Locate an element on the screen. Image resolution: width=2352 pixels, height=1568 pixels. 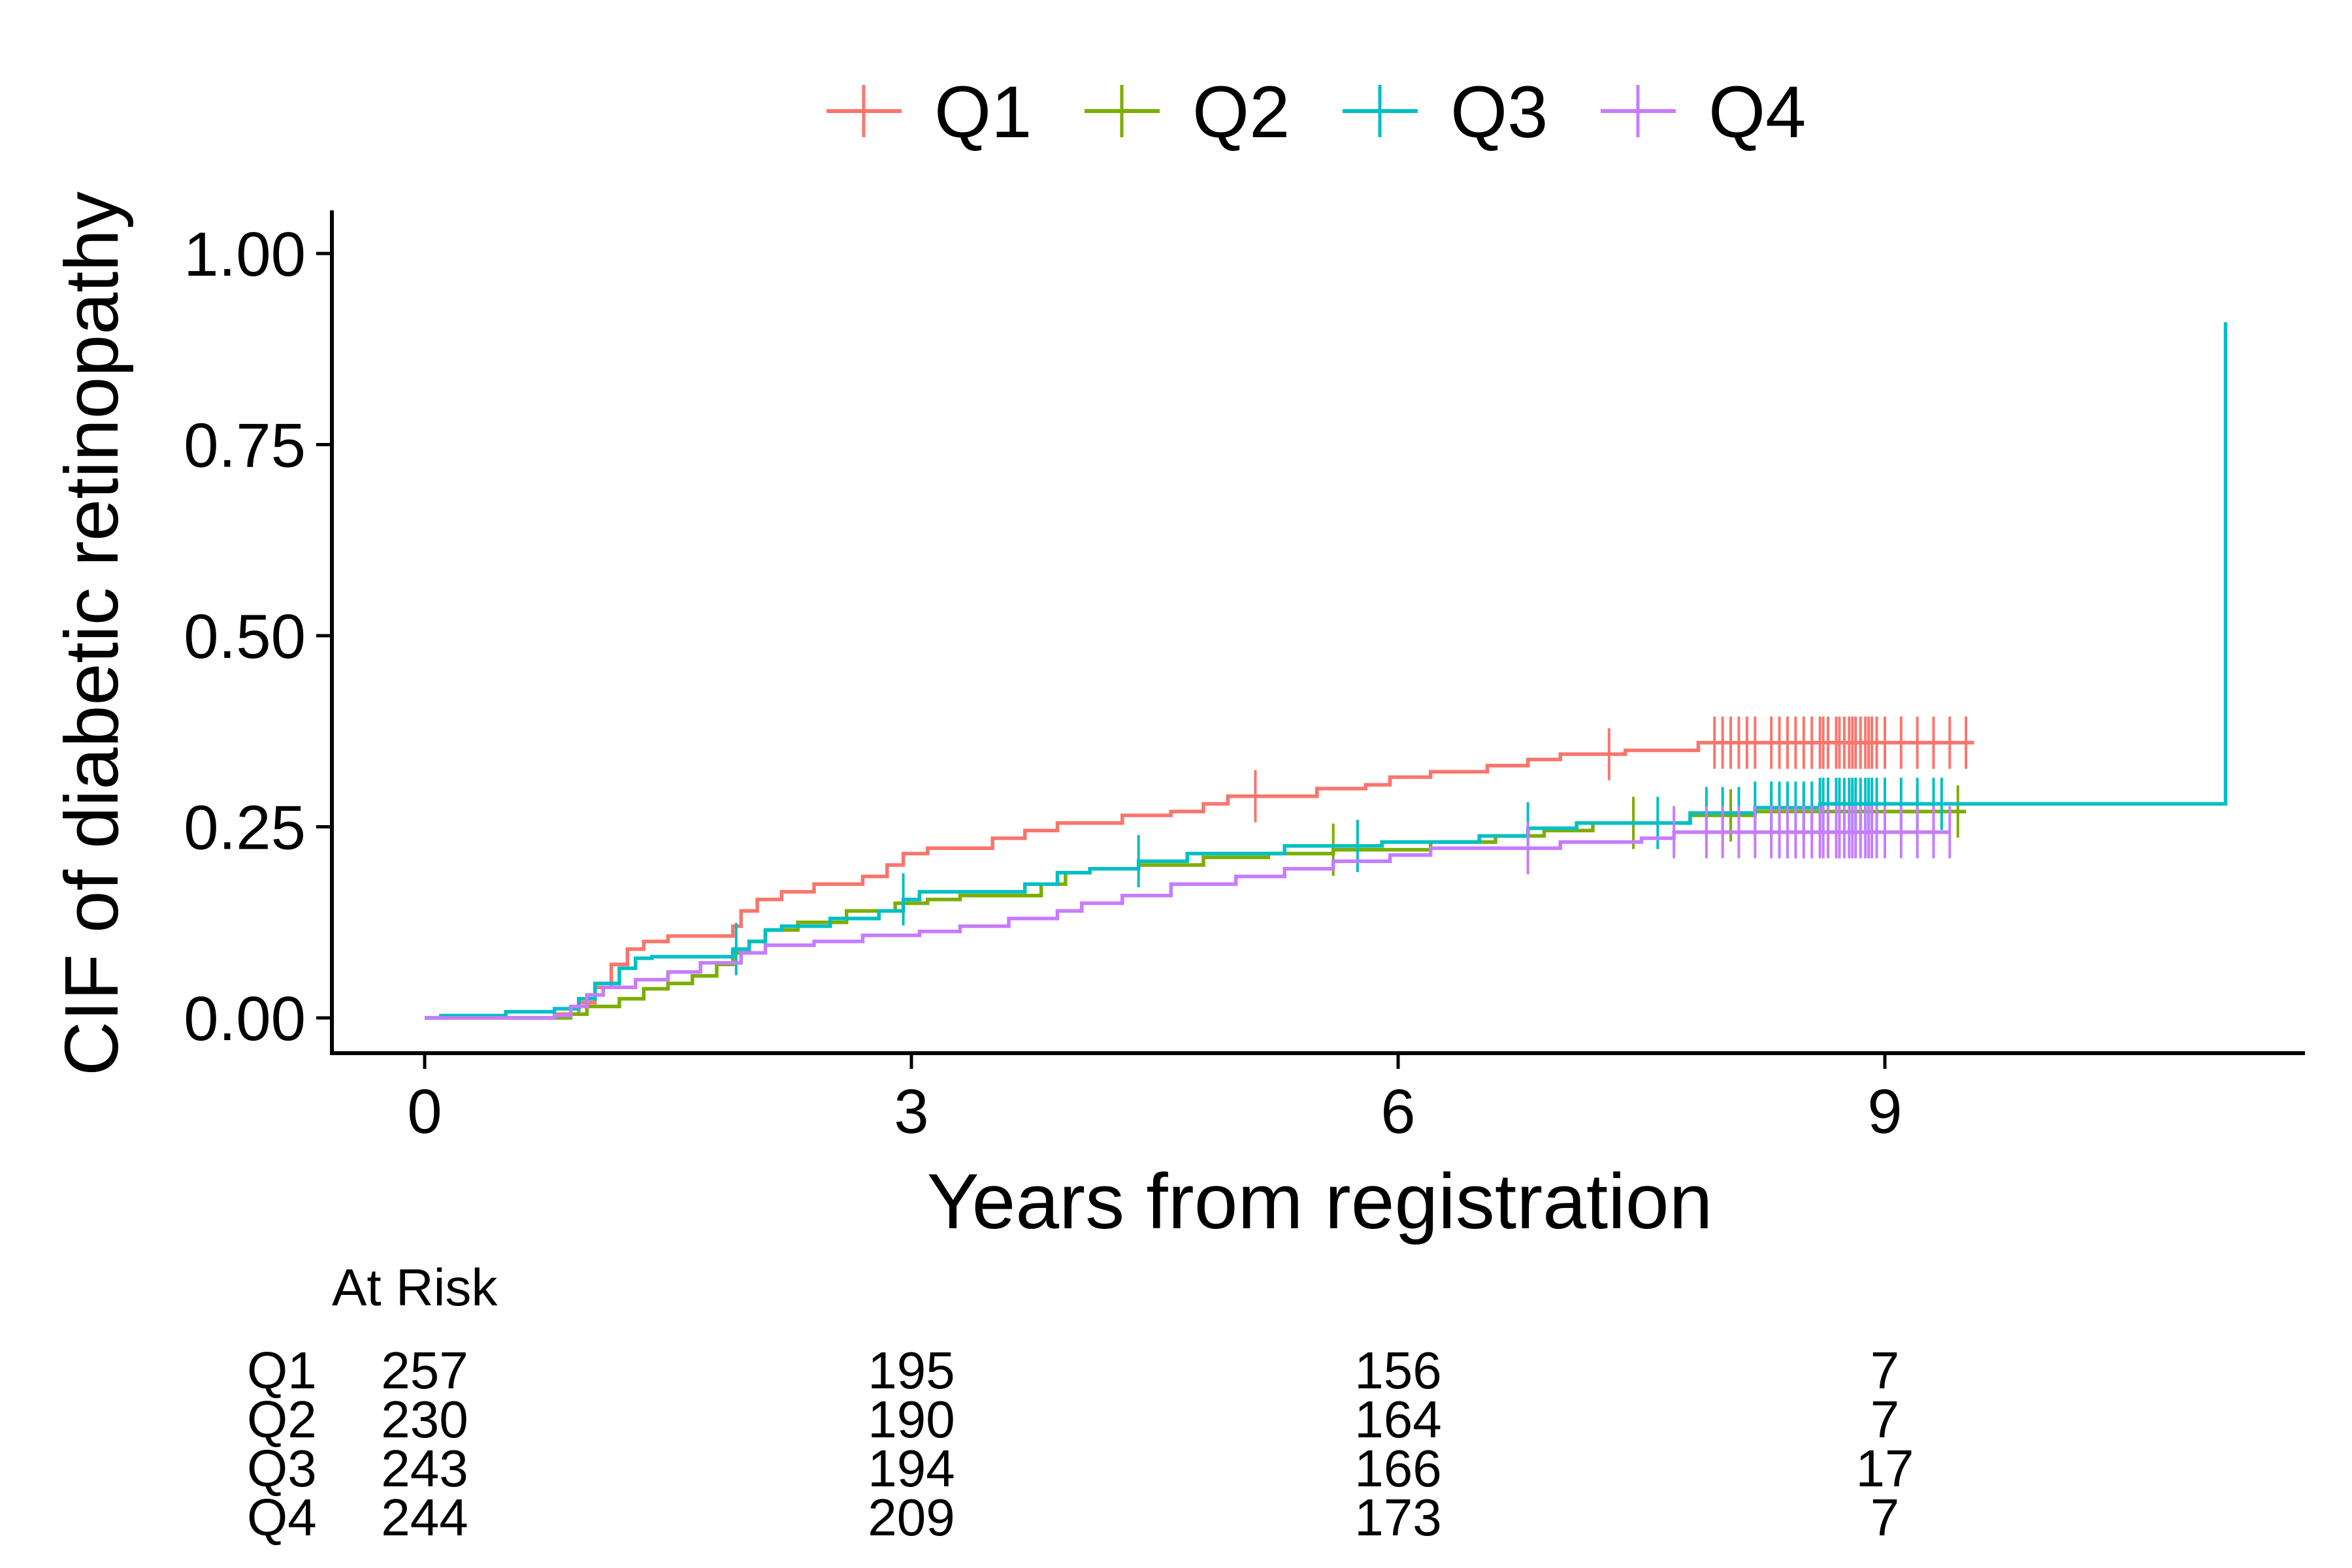
y-tick-label: 0.00 is located at coordinates (245, 1019).